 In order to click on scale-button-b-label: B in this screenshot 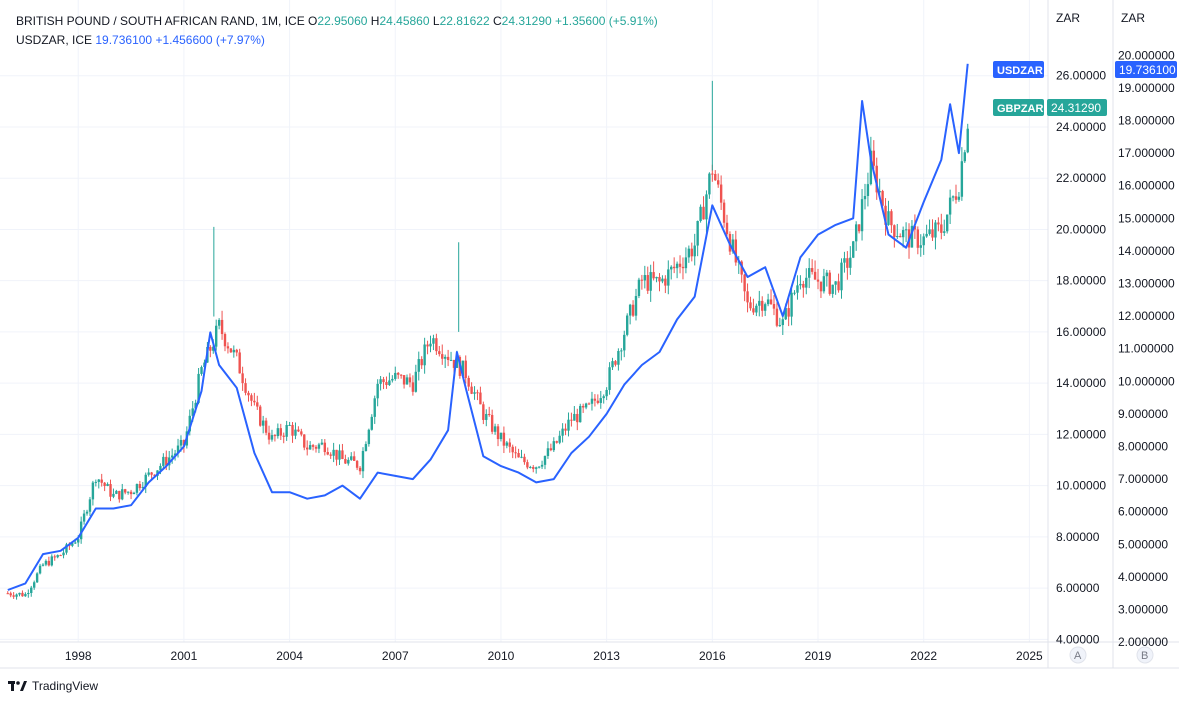, I will do `click(1144, 656)`.